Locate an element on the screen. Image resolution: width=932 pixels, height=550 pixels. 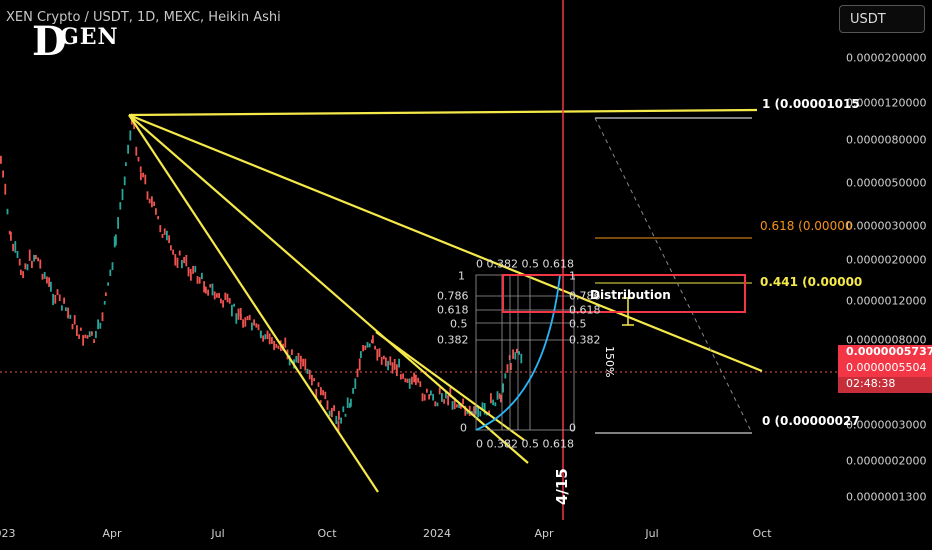
price-tick: 0.0000020000 is located at coordinates (886, 260).